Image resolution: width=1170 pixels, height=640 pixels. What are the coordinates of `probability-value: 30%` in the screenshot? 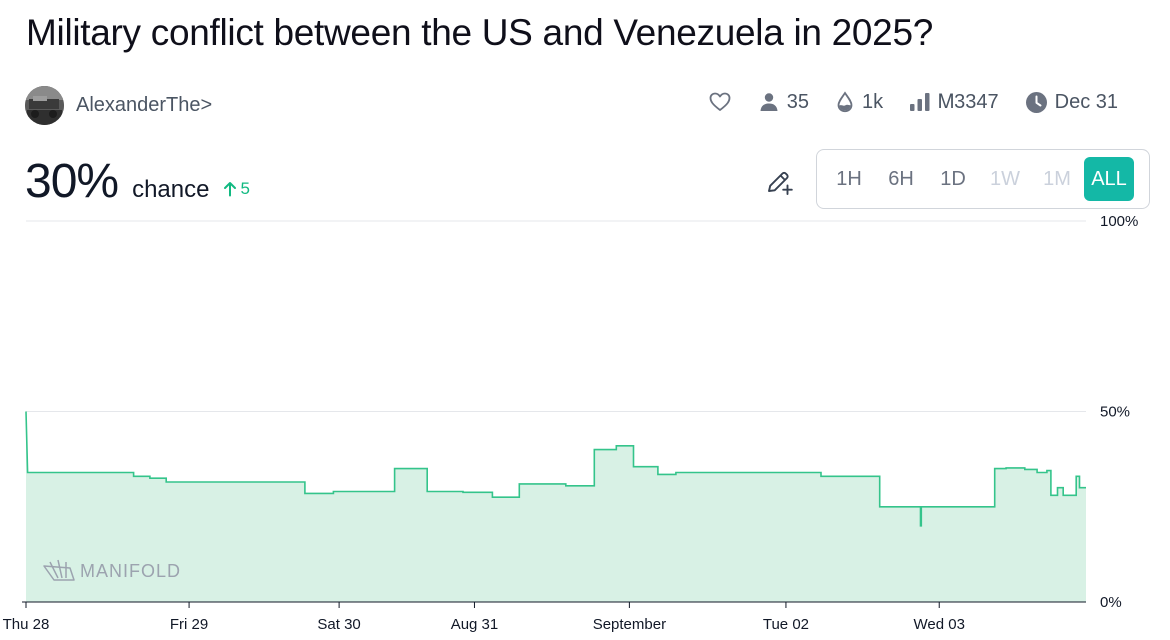 It's located at (72, 181).